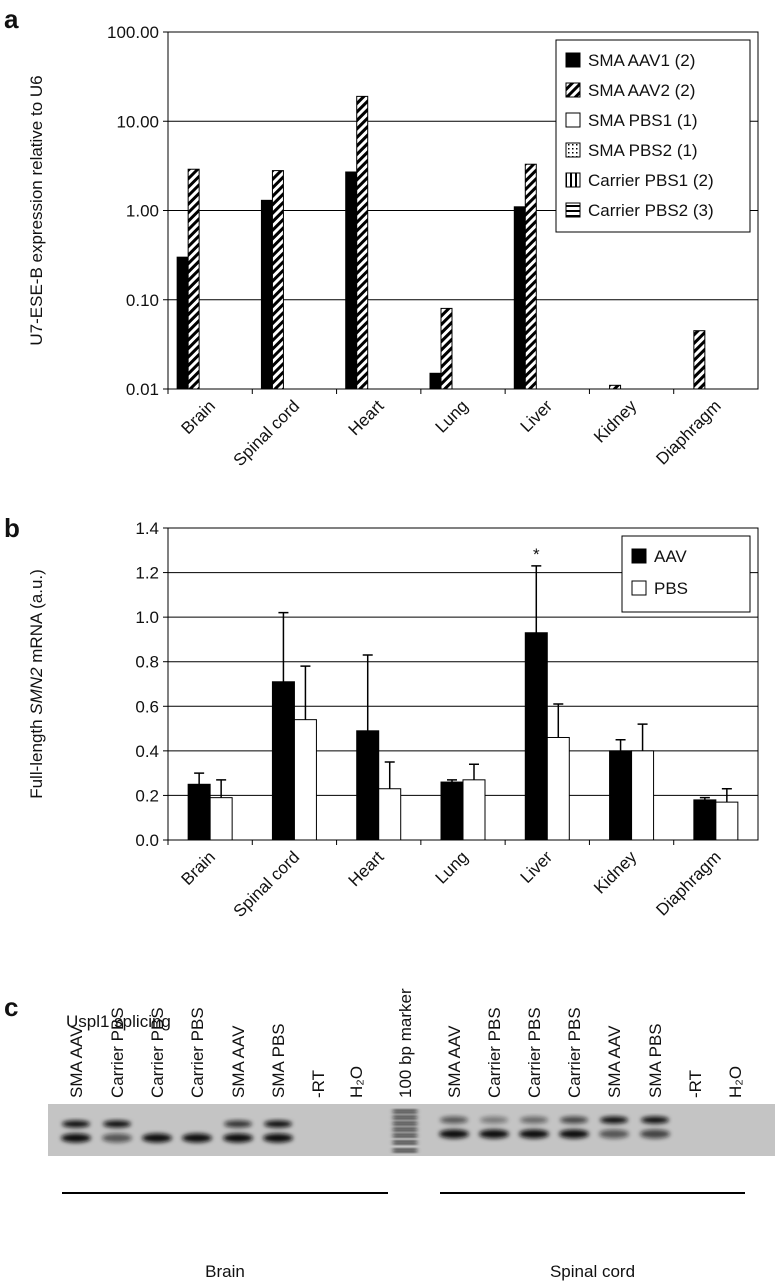  What do you see at coordinates (147, 795) in the screenshot?
I see `y-tick-label: 0.2` at bounding box center [147, 795].